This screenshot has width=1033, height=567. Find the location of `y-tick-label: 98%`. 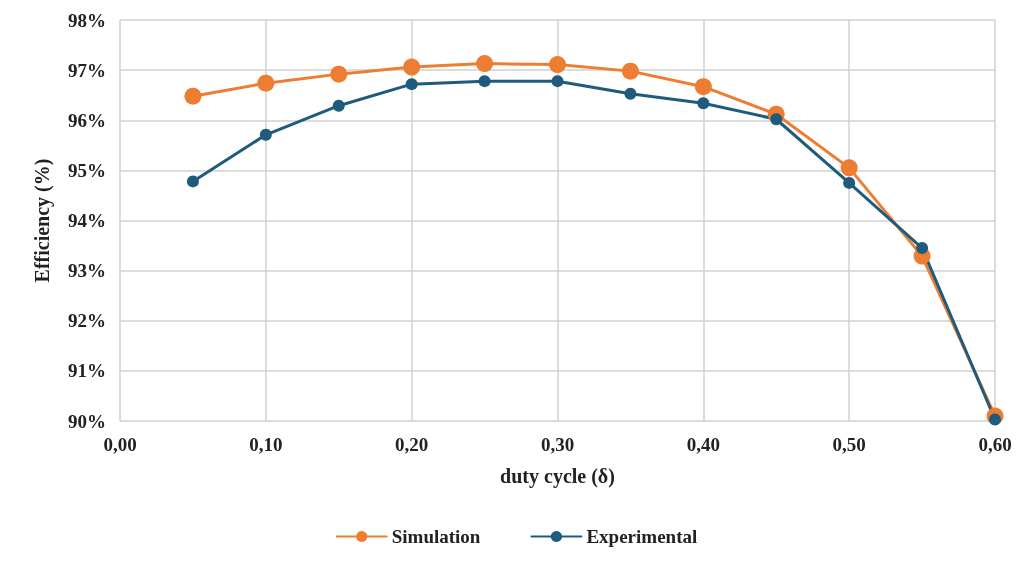

y-tick-label: 98% is located at coordinates (87, 20).